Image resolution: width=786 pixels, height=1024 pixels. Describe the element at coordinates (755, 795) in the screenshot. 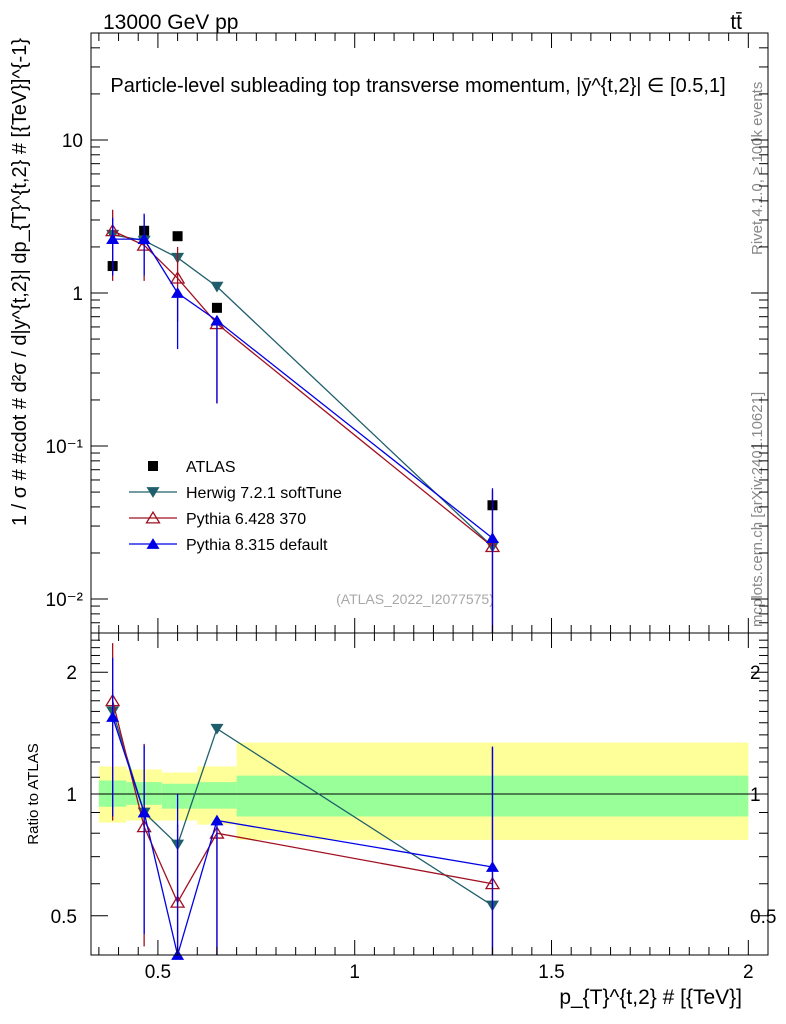

I see `ratio-y-tick-label-right: 1` at that location.